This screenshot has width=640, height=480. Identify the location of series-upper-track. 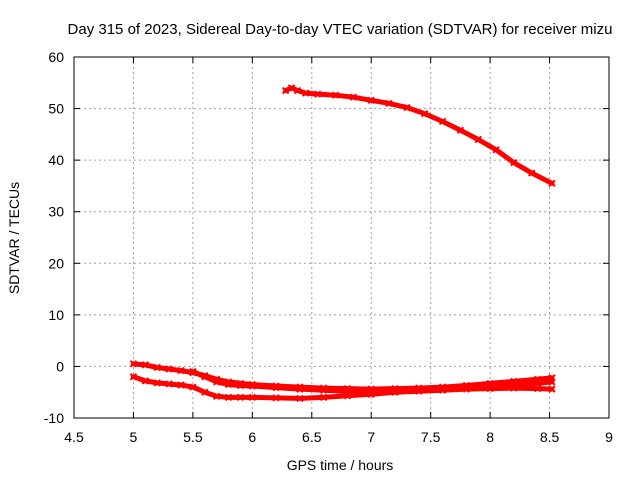
(418, 136).